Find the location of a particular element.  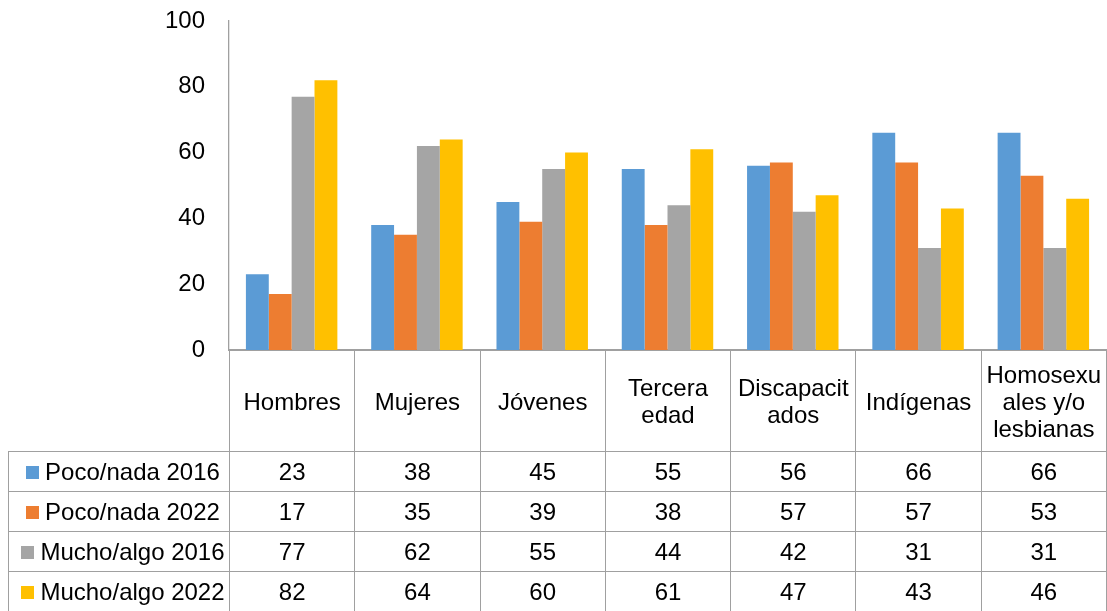

data-label: 44 is located at coordinates (668, 551).